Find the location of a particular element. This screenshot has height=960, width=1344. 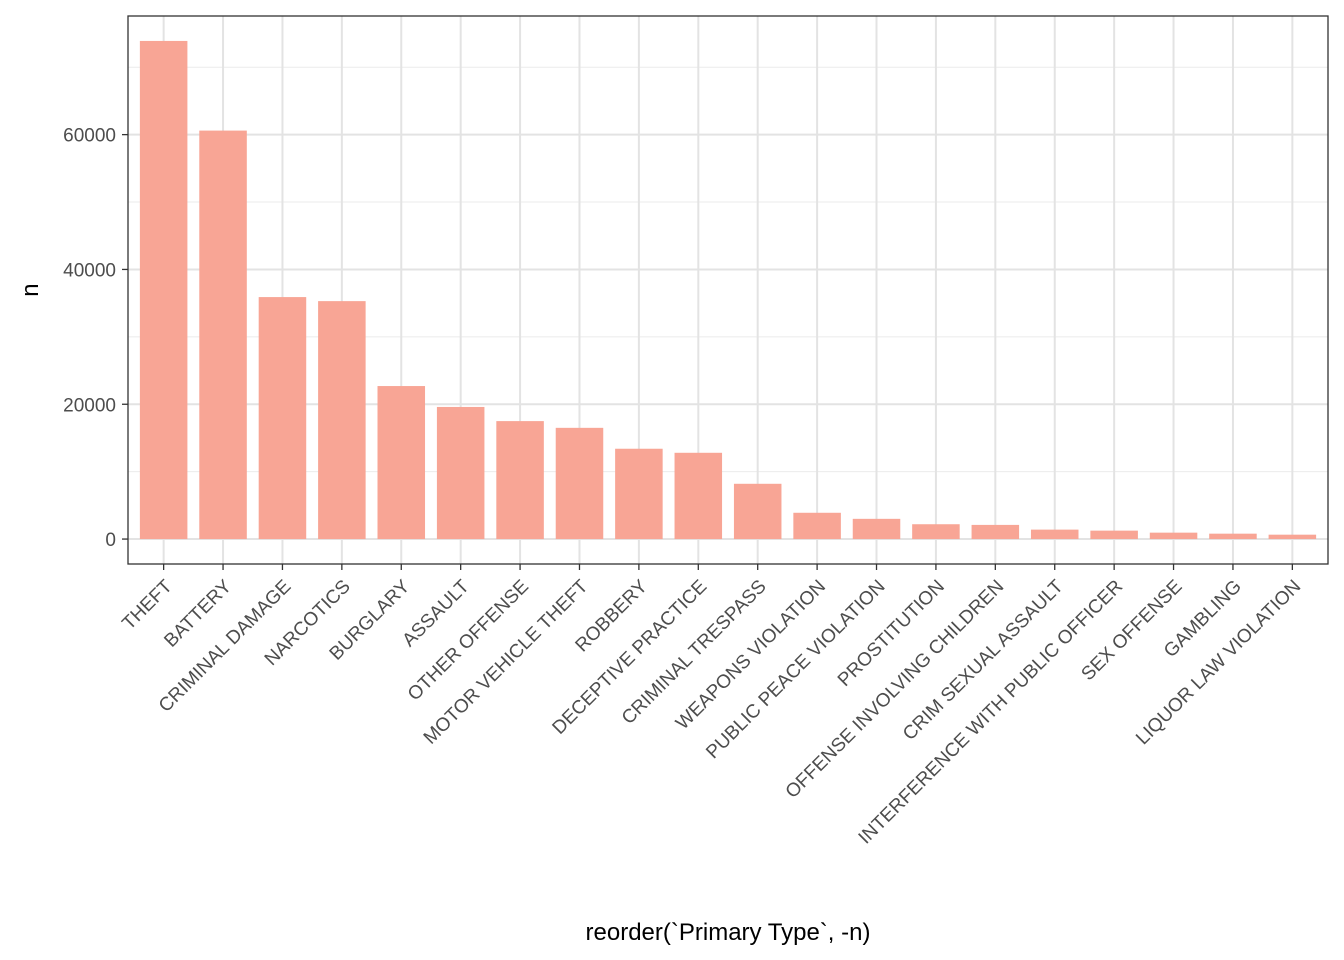

y-tick-label: 0 is located at coordinates (110, 540).